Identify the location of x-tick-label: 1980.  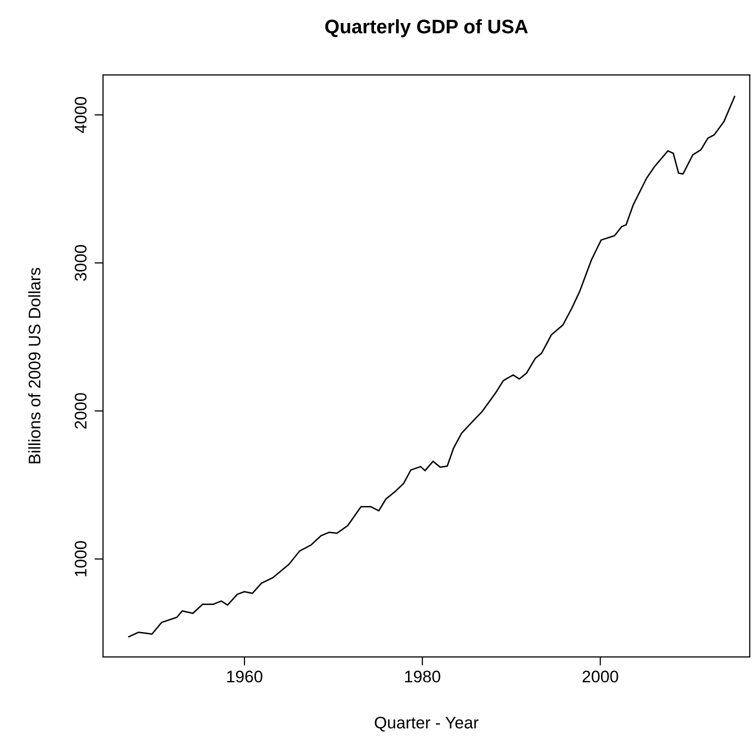
(422, 676).